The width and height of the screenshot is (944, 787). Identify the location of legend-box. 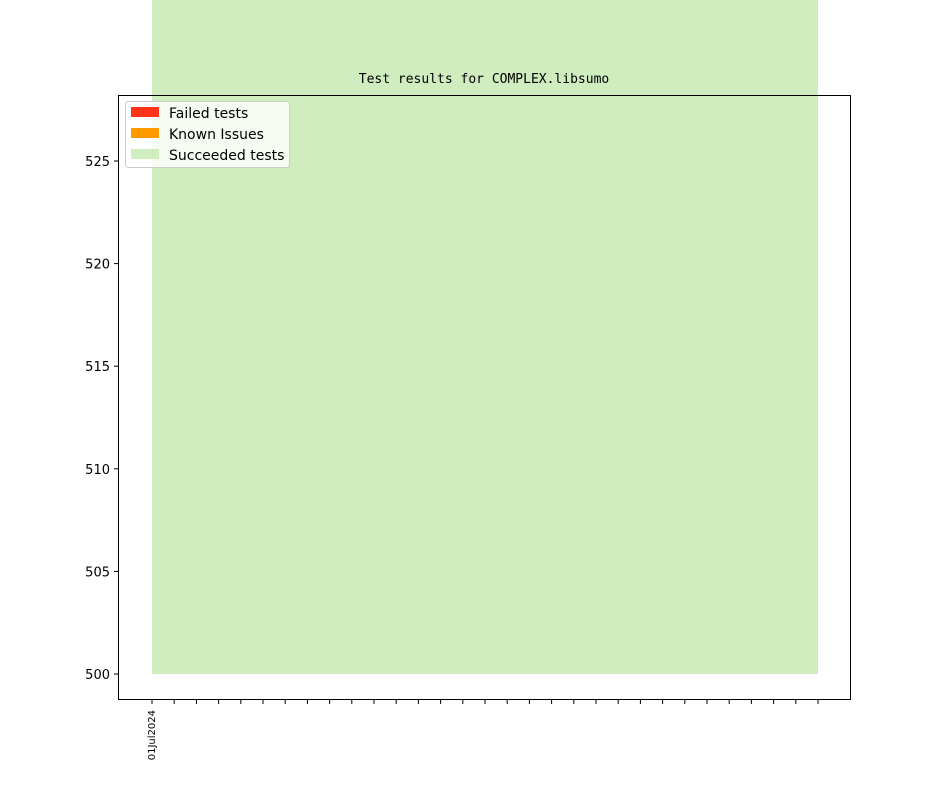
(207, 134).